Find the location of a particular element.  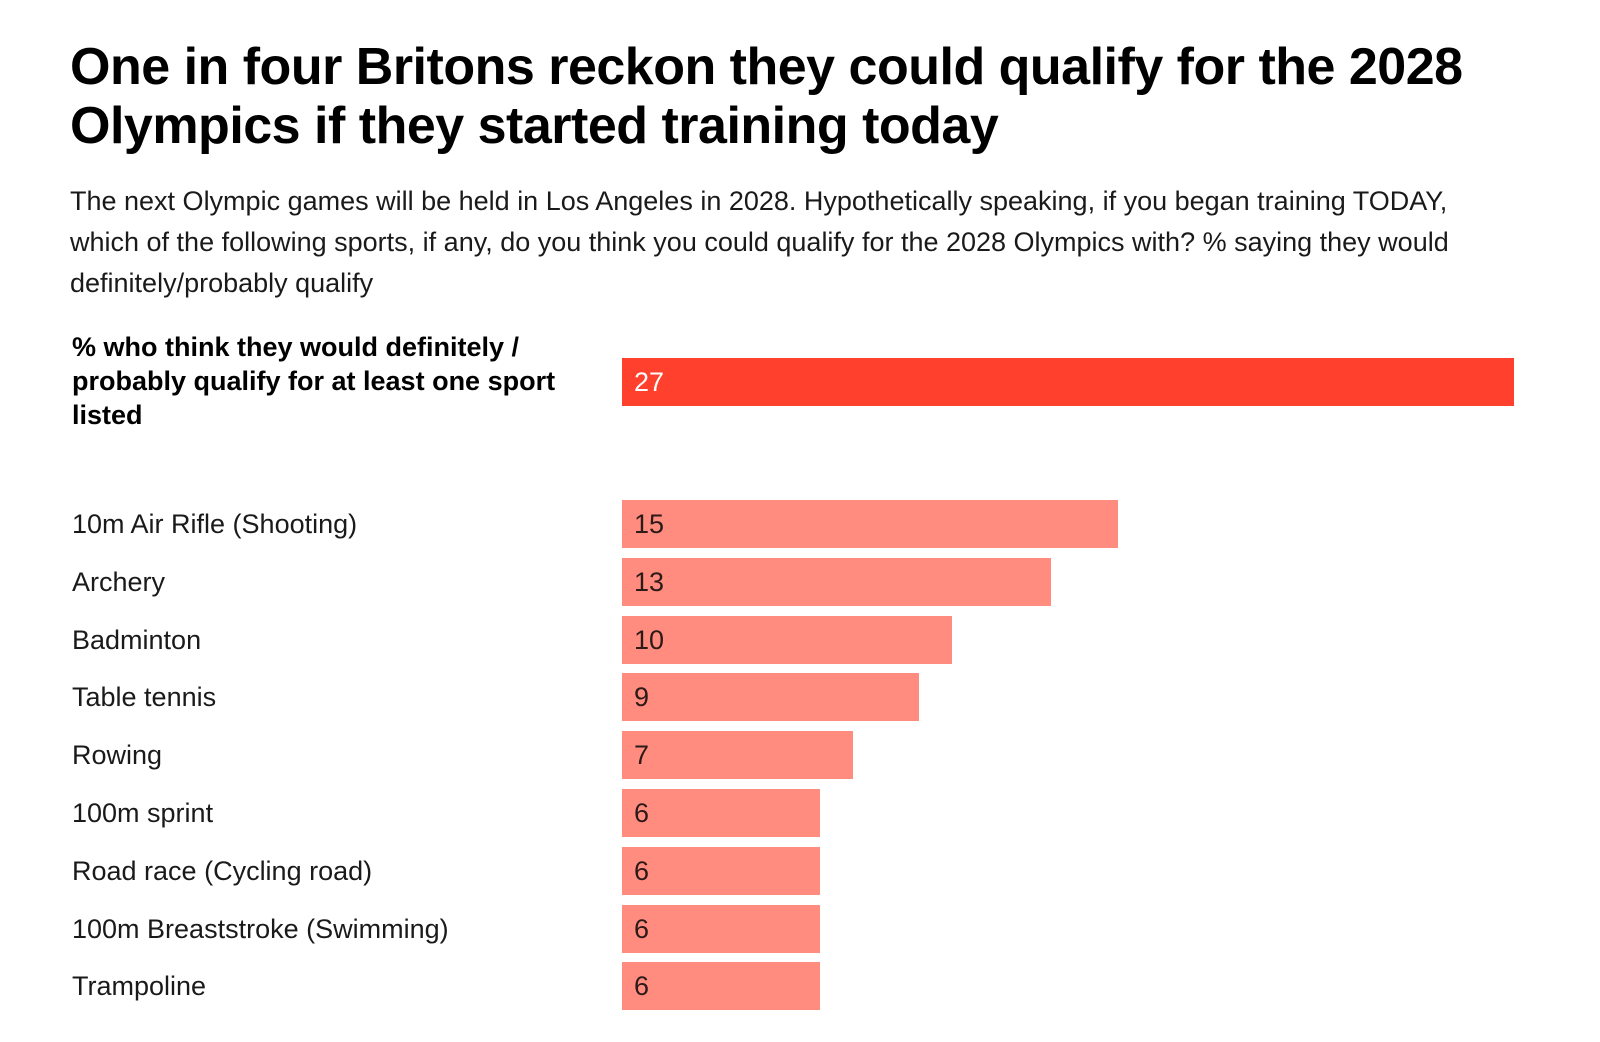

category-label: Badminton is located at coordinates (137, 640).